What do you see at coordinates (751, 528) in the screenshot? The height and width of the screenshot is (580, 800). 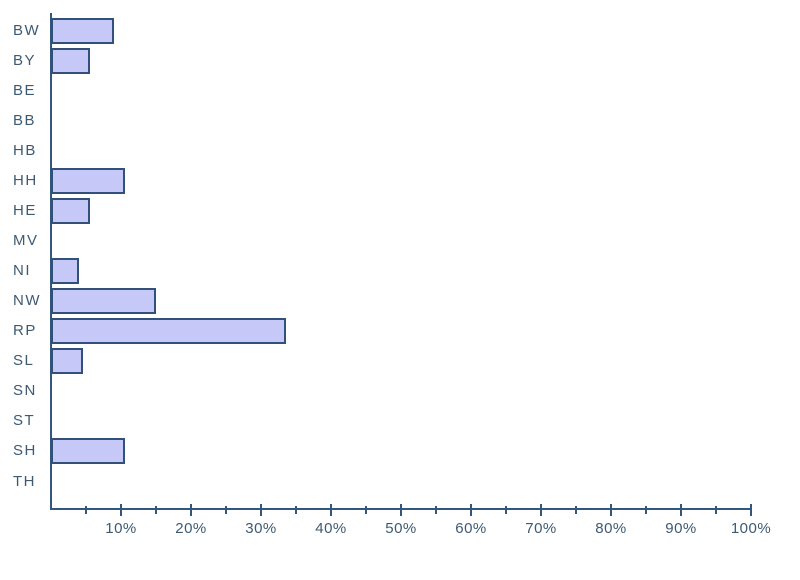 I see `x-tick-label-100: 100%` at bounding box center [751, 528].